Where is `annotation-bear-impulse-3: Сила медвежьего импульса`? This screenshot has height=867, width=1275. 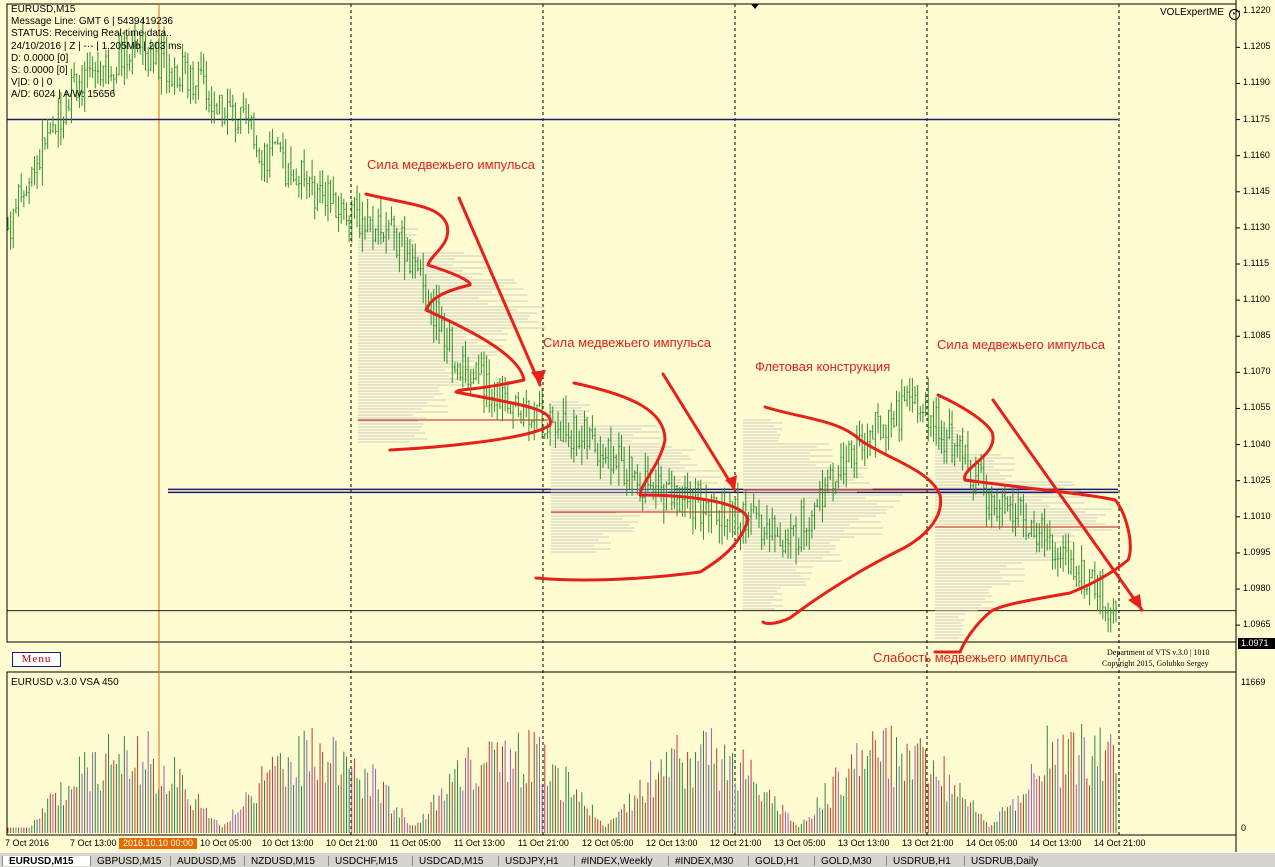 annotation-bear-impulse-3: Сила медвежьего импульса is located at coordinates (1021, 344).